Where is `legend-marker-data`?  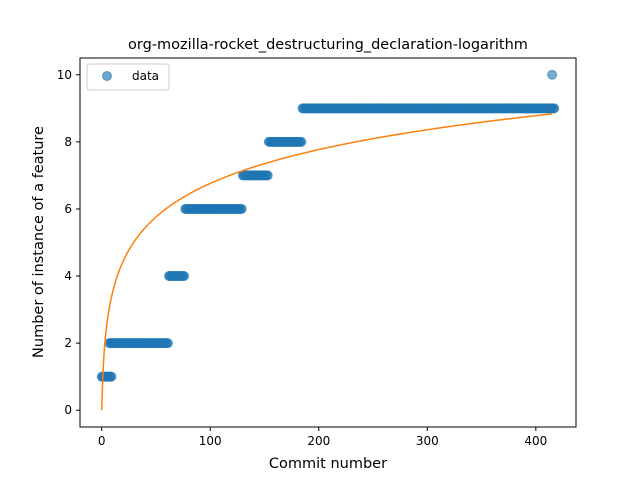
legend-marker-data is located at coordinates (107, 76).